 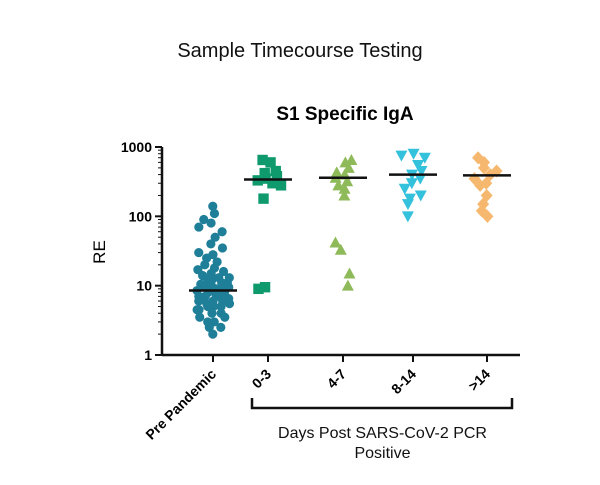 What do you see at coordinates (180, 404) in the screenshot?
I see `x-tick-label: Pre Pandemic` at bounding box center [180, 404].